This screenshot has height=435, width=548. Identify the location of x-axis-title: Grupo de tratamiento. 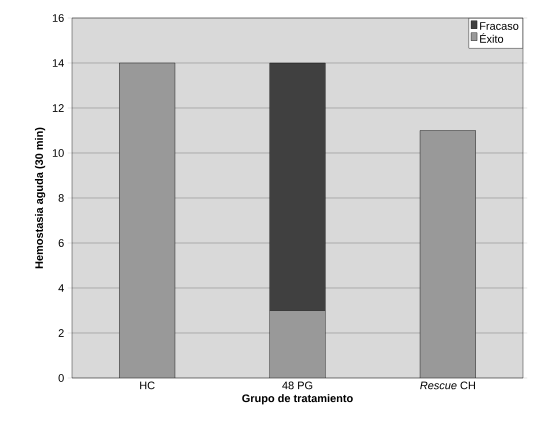
(297, 399).